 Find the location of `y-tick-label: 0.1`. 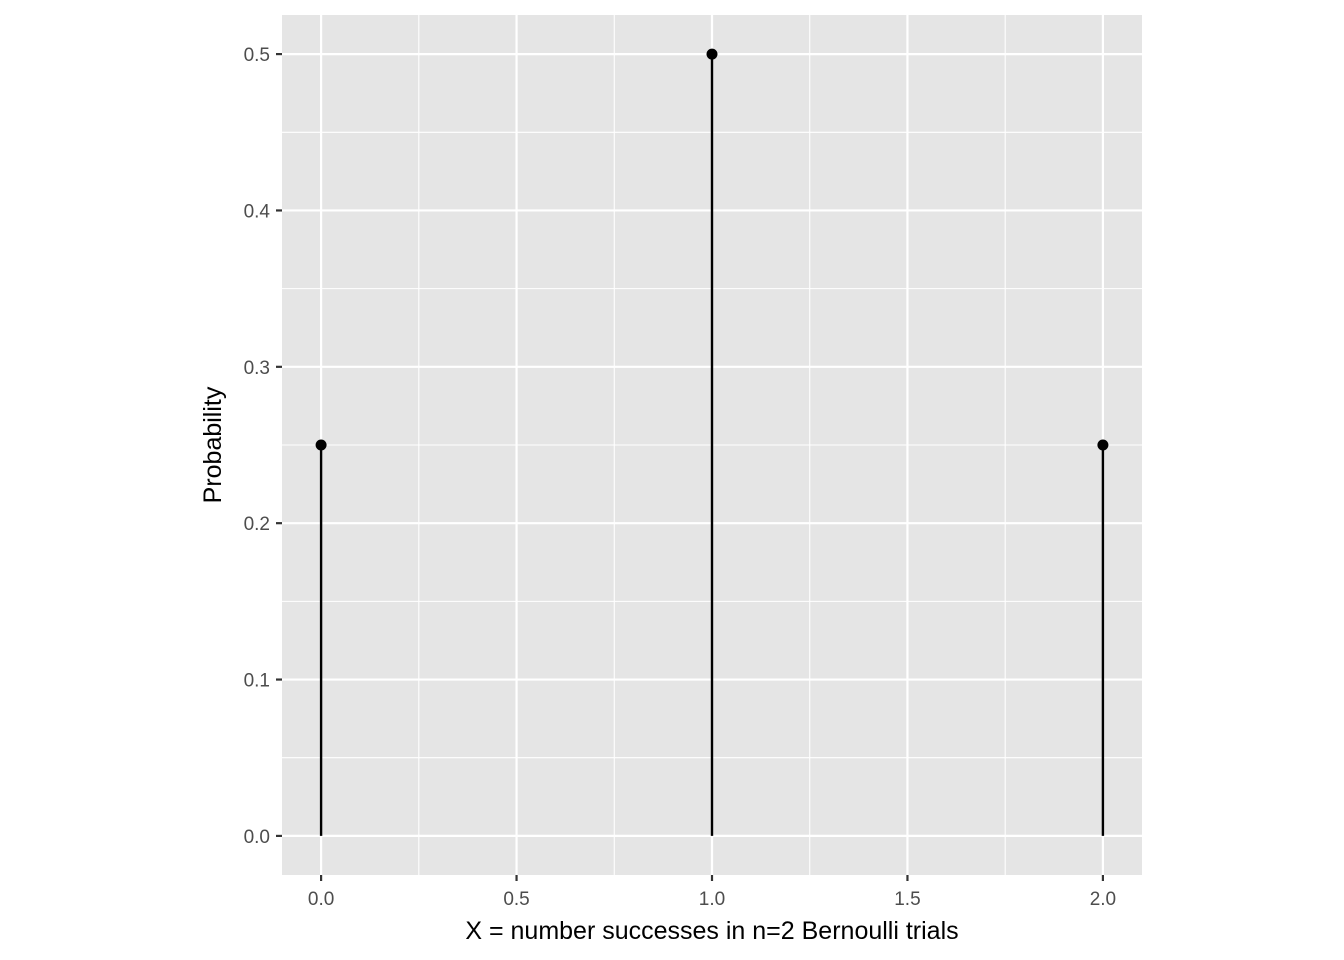

y-tick-label: 0.1 is located at coordinates (257, 681).